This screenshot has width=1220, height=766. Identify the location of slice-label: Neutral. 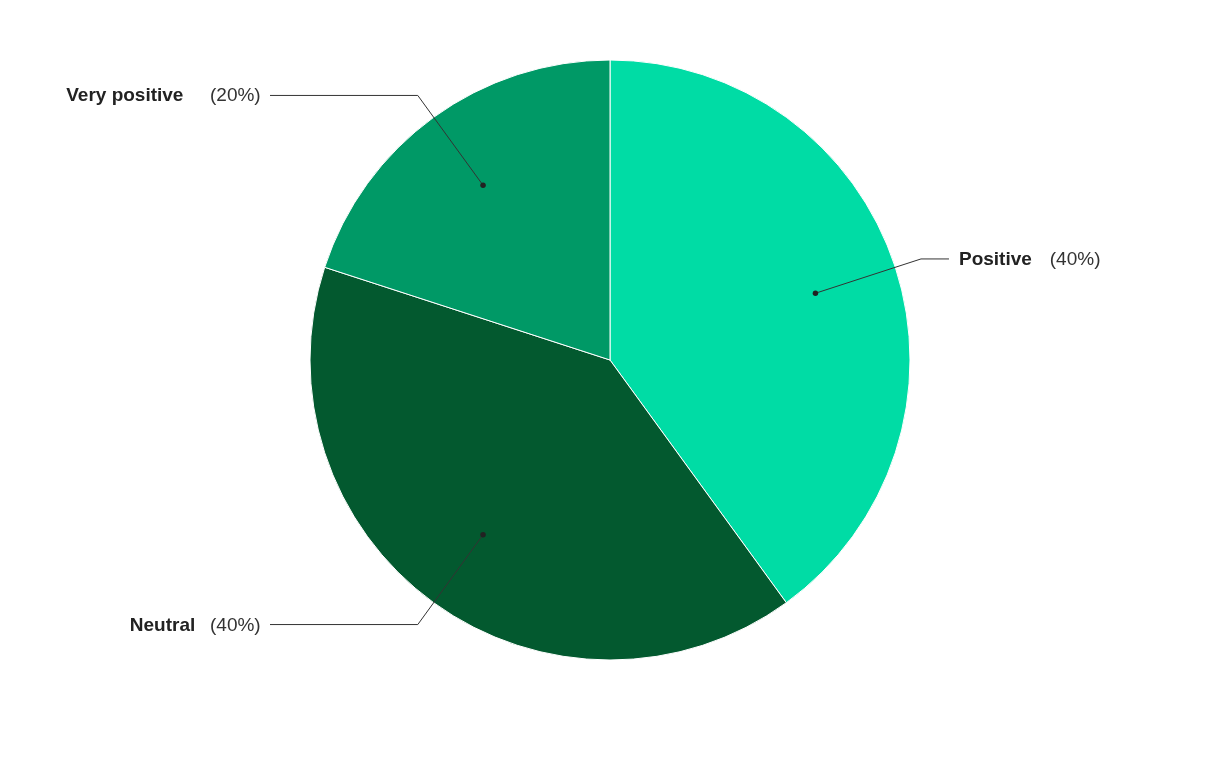
(162, 624).